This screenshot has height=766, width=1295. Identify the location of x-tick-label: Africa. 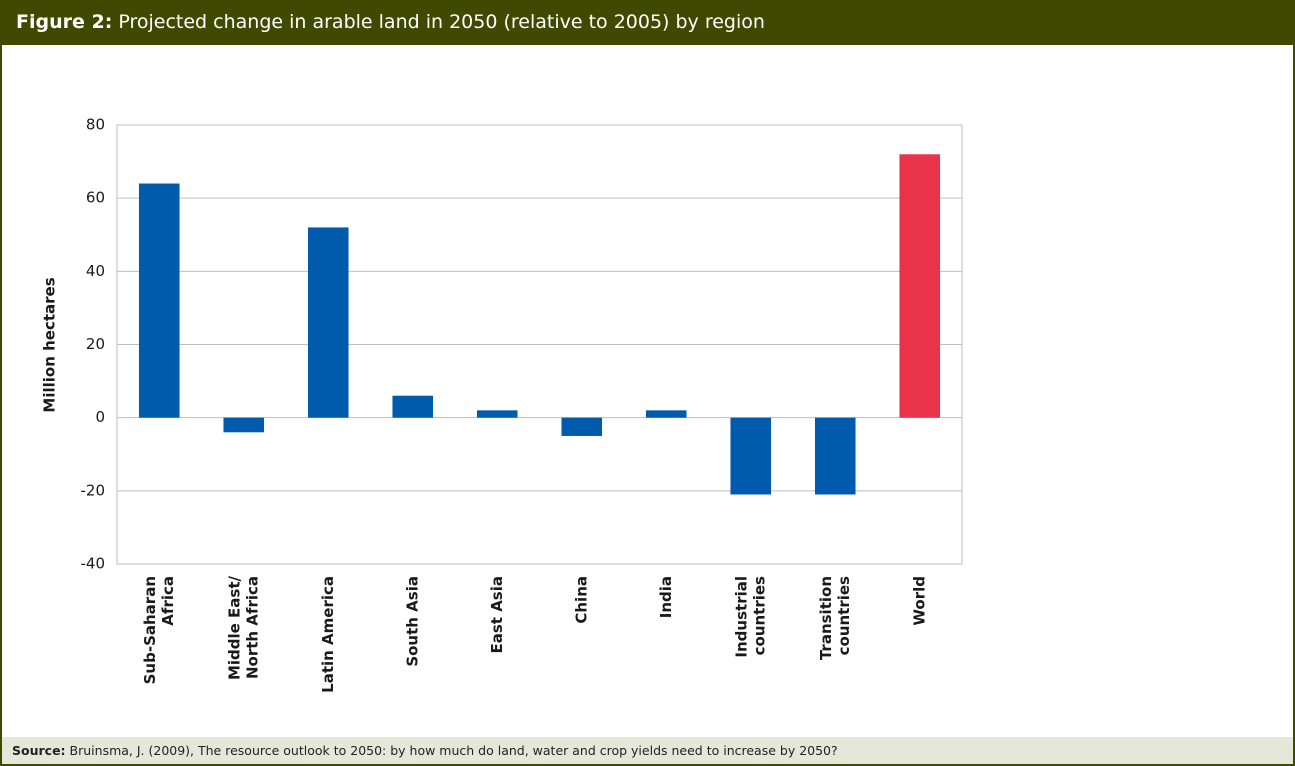
(168, 601).